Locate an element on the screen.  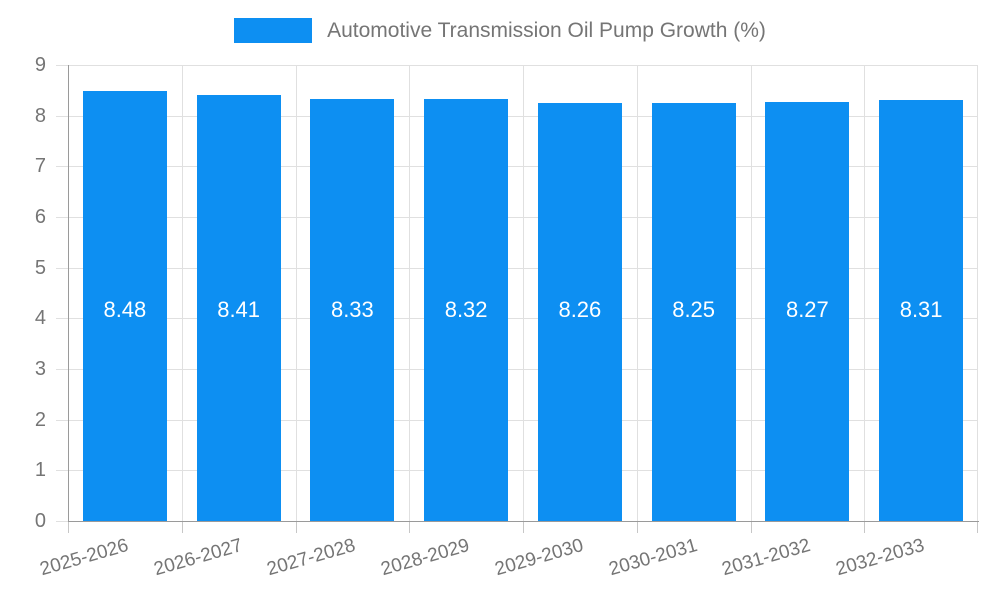
bar-value-label: 8.31 is located at coordinates (921, 309).